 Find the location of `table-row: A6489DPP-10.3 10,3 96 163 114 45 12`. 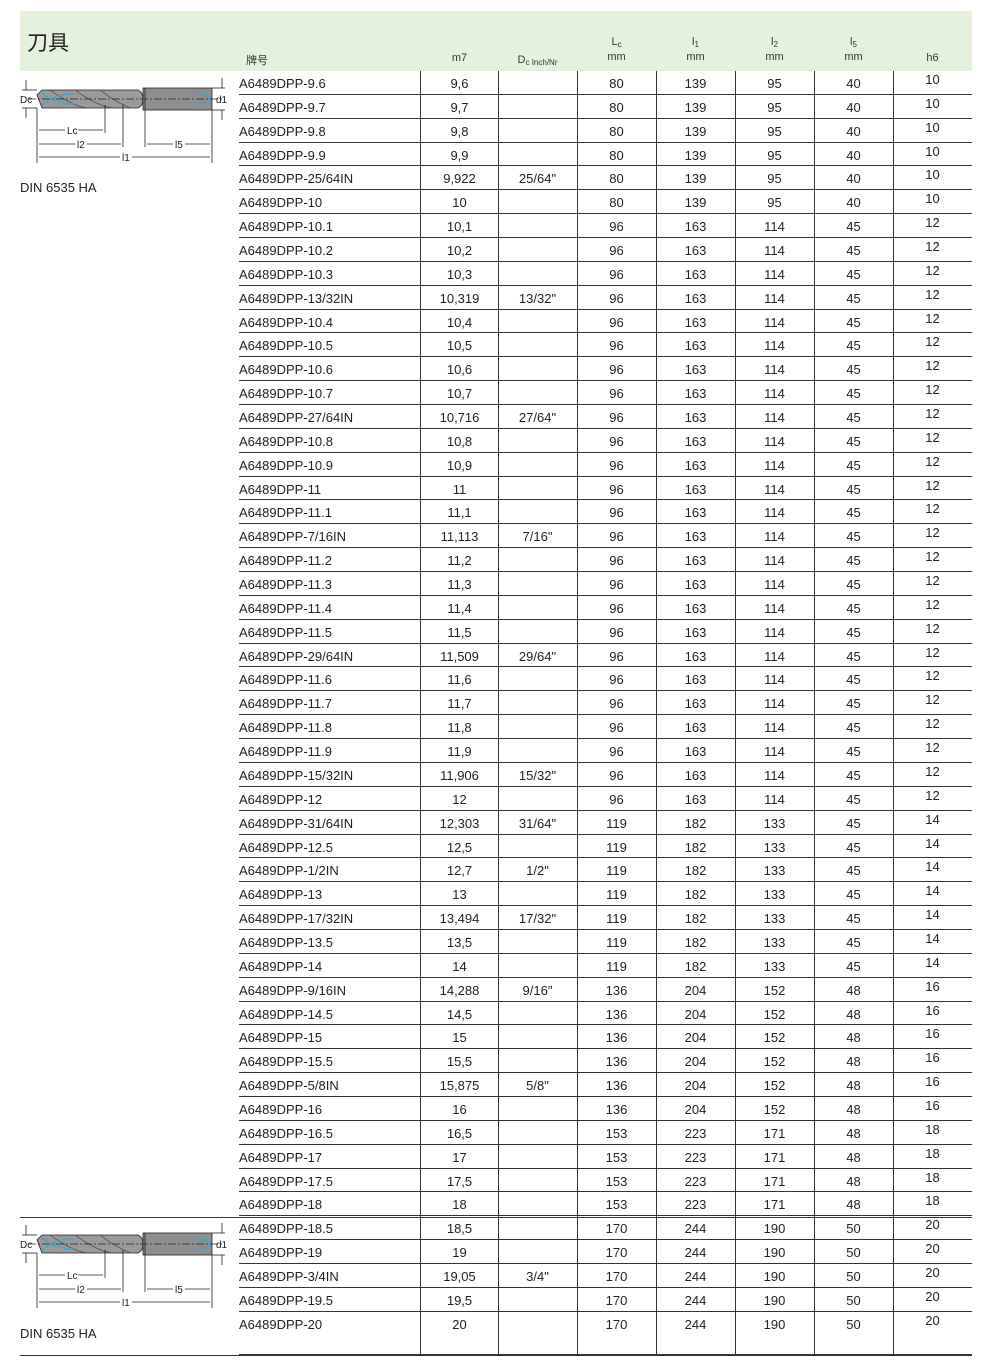

table-row: A6489DPP-10.3 10,3 96 163 114 45 12 is located at coordinates (605, 273).